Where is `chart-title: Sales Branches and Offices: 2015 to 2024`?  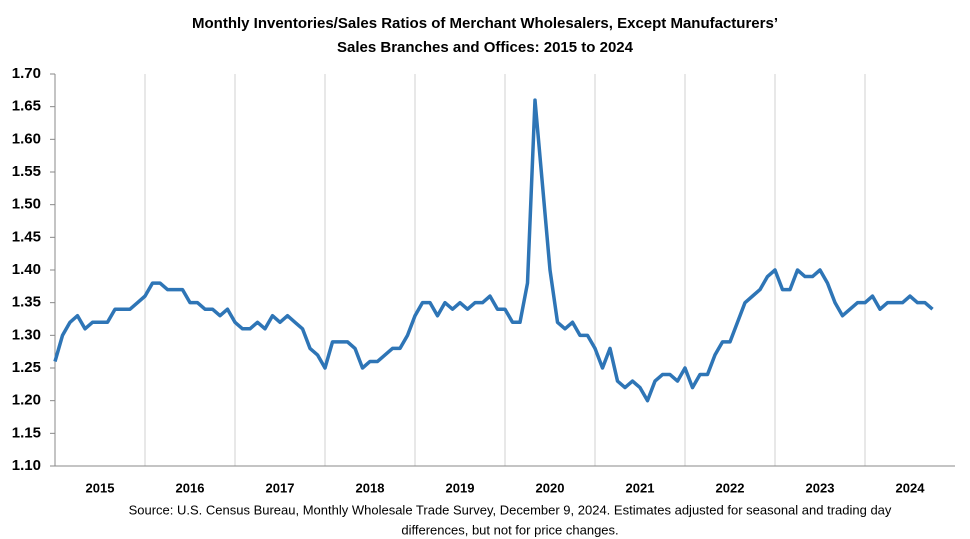
chart-title: Sales Branches and Offices: 2015 to 2024 is located at coordinates (485, 47).